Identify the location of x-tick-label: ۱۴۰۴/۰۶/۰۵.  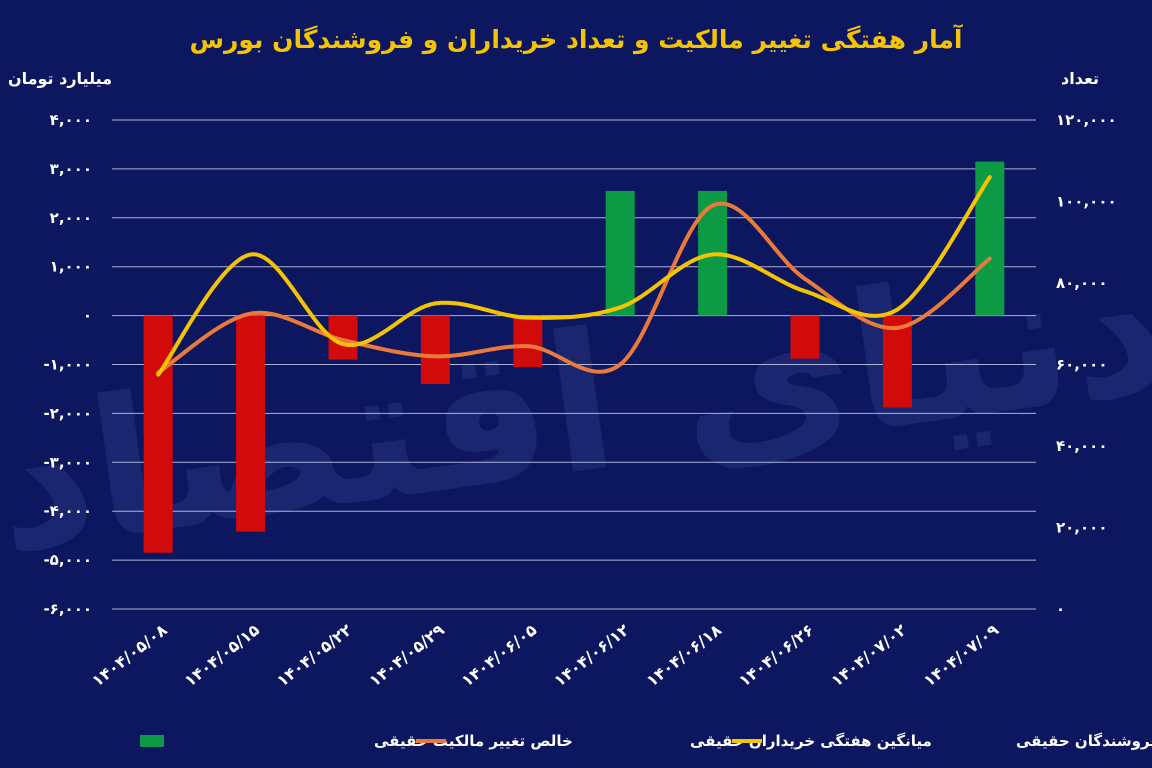
(499, 655).